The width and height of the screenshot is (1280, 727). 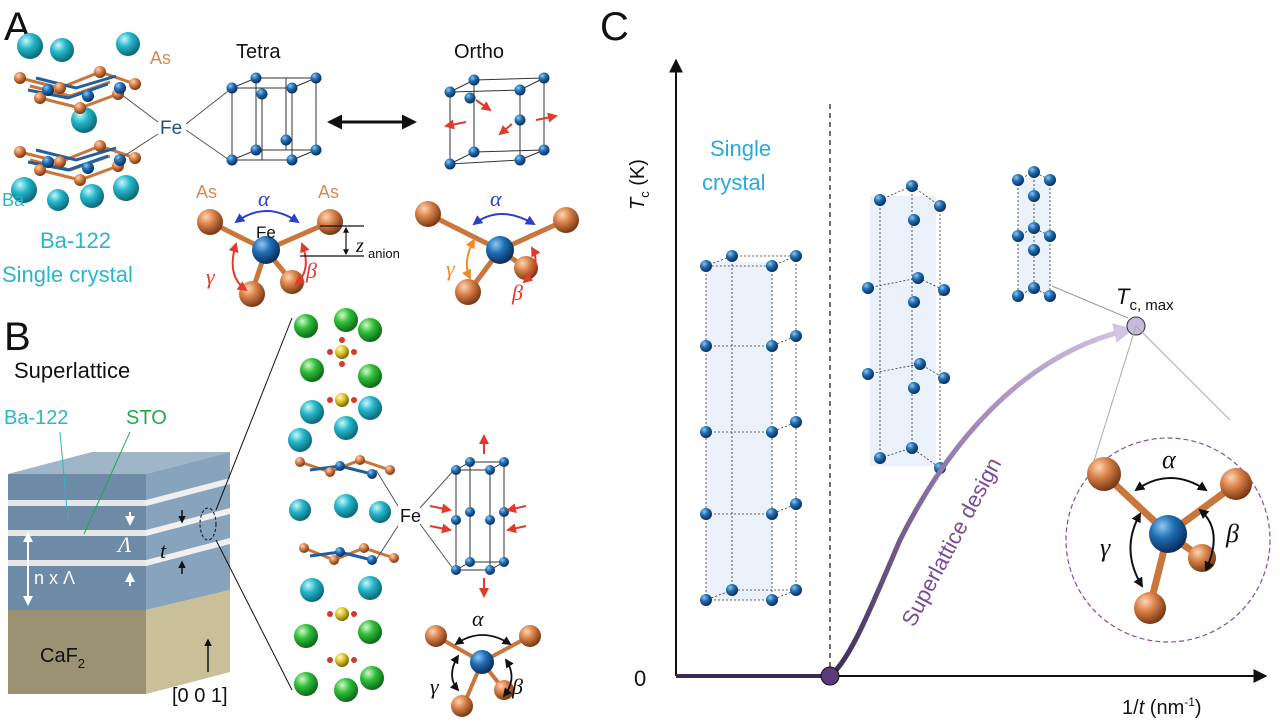 What do you see at coordinates (75, 240) in the screenshot?
I see `material-label: Ba-122` at bounding box center [75, 240].